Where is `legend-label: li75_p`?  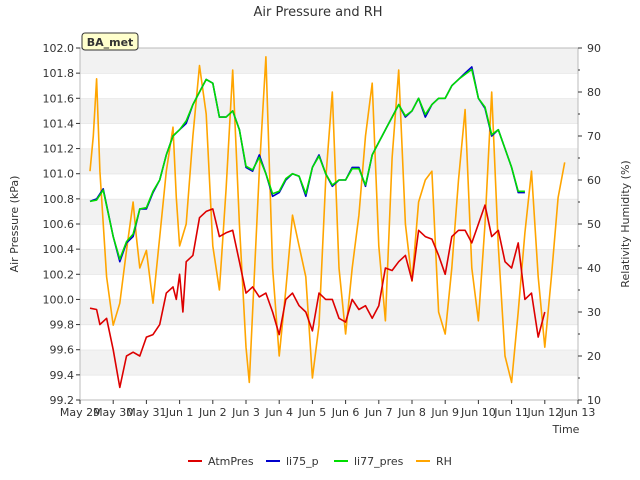 legend-label: li75_p is located at coordinates (302, 461).